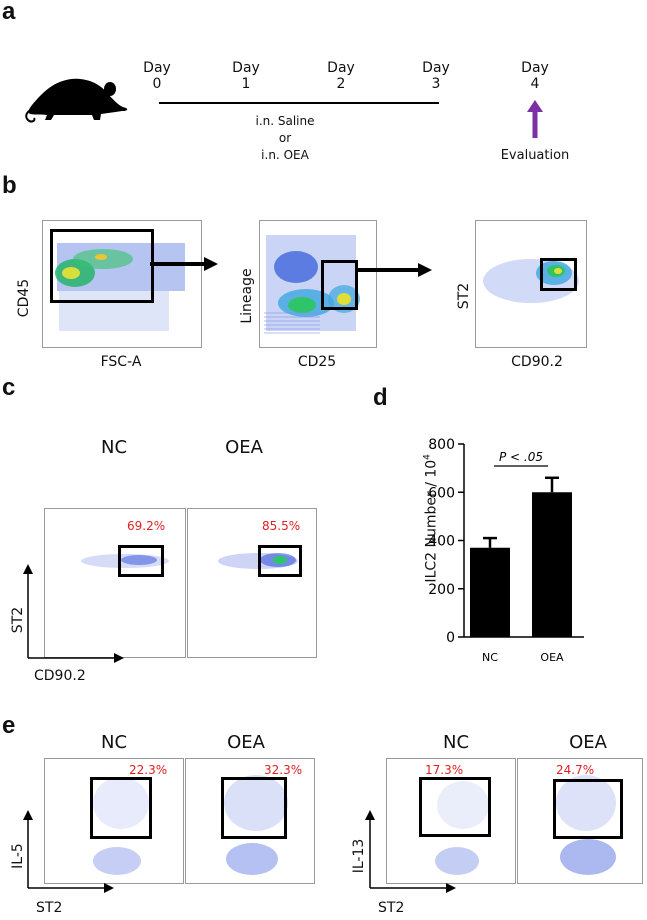 The height and width of the screenshot is (920, 647). I want to click on evaluation-arrow-icon, so click(535, 119).